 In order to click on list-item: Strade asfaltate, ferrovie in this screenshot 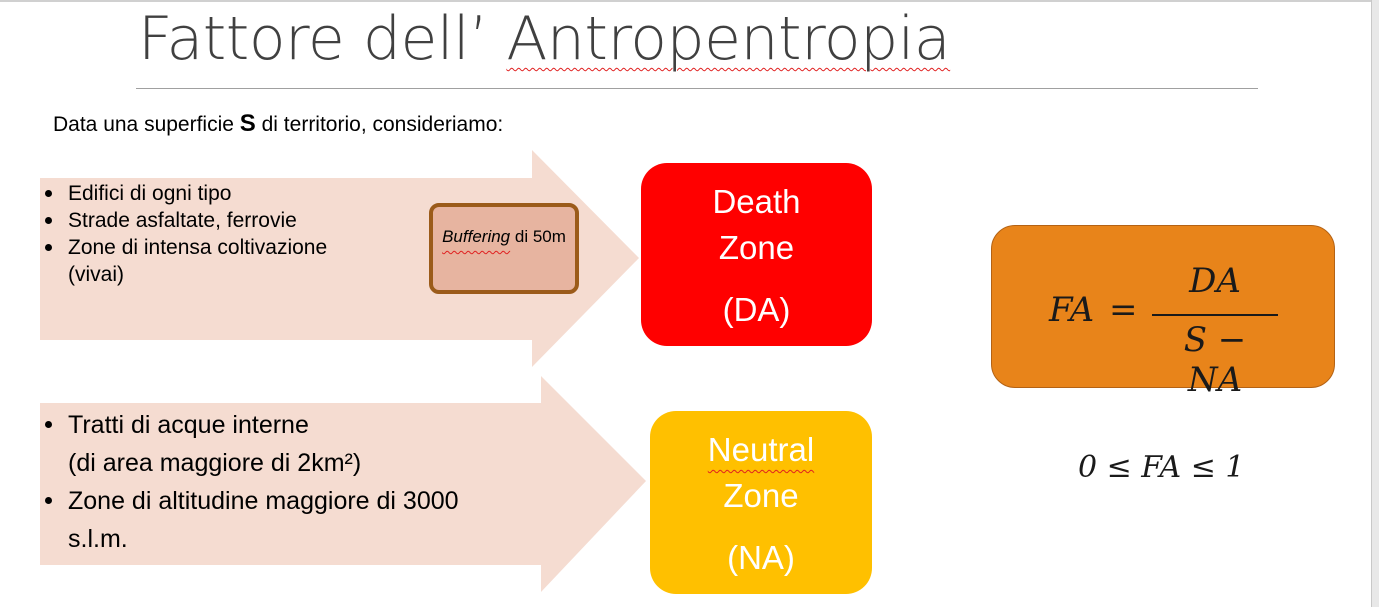, I will do `click(183, 220)`.